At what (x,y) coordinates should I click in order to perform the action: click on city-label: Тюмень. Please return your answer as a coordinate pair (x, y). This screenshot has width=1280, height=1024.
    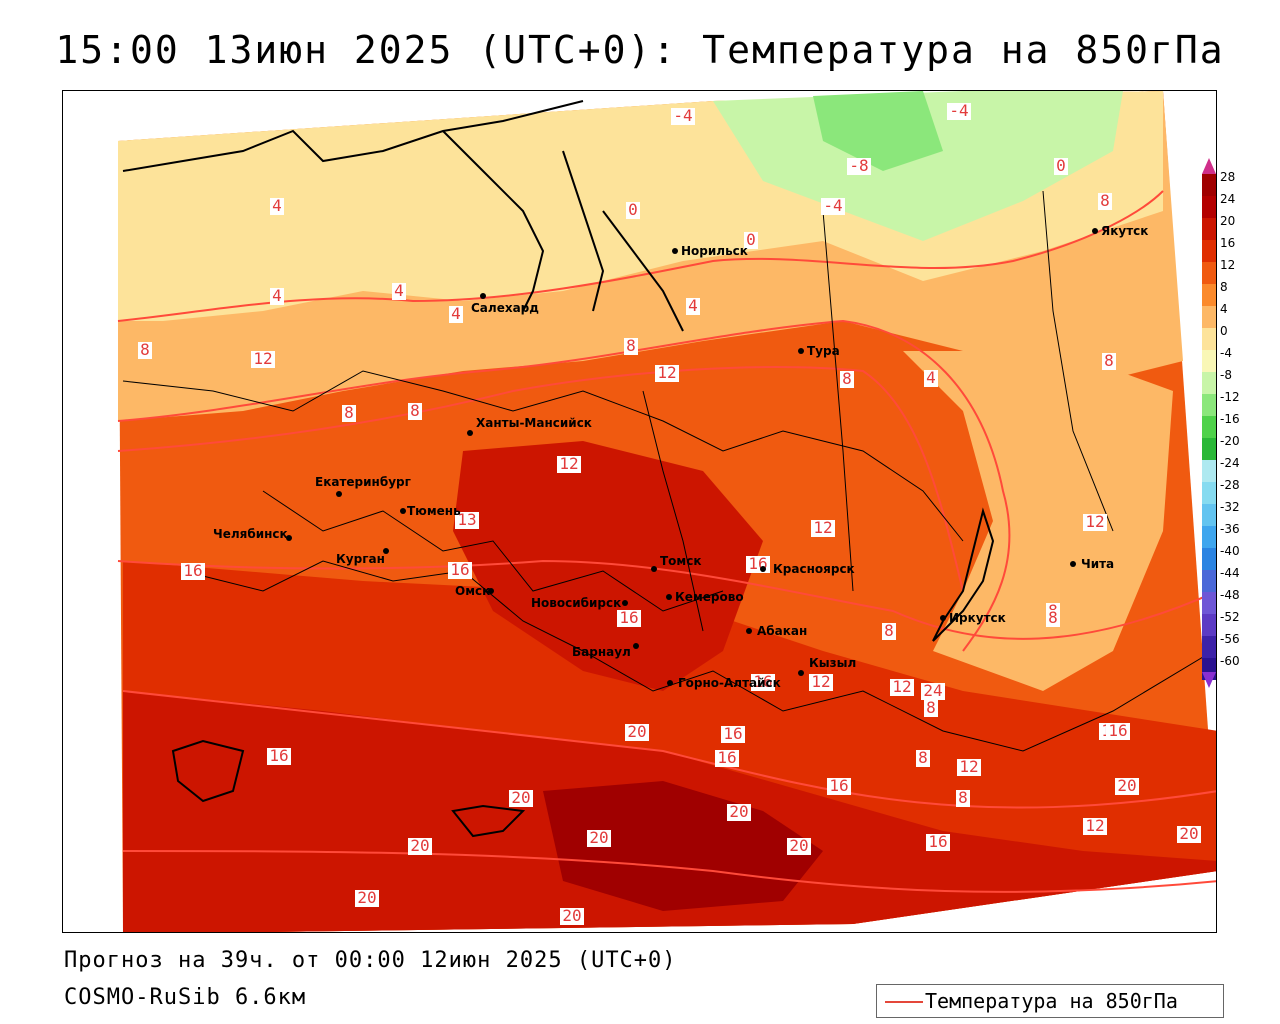
    Looking at the image, I should click on (434, 511).